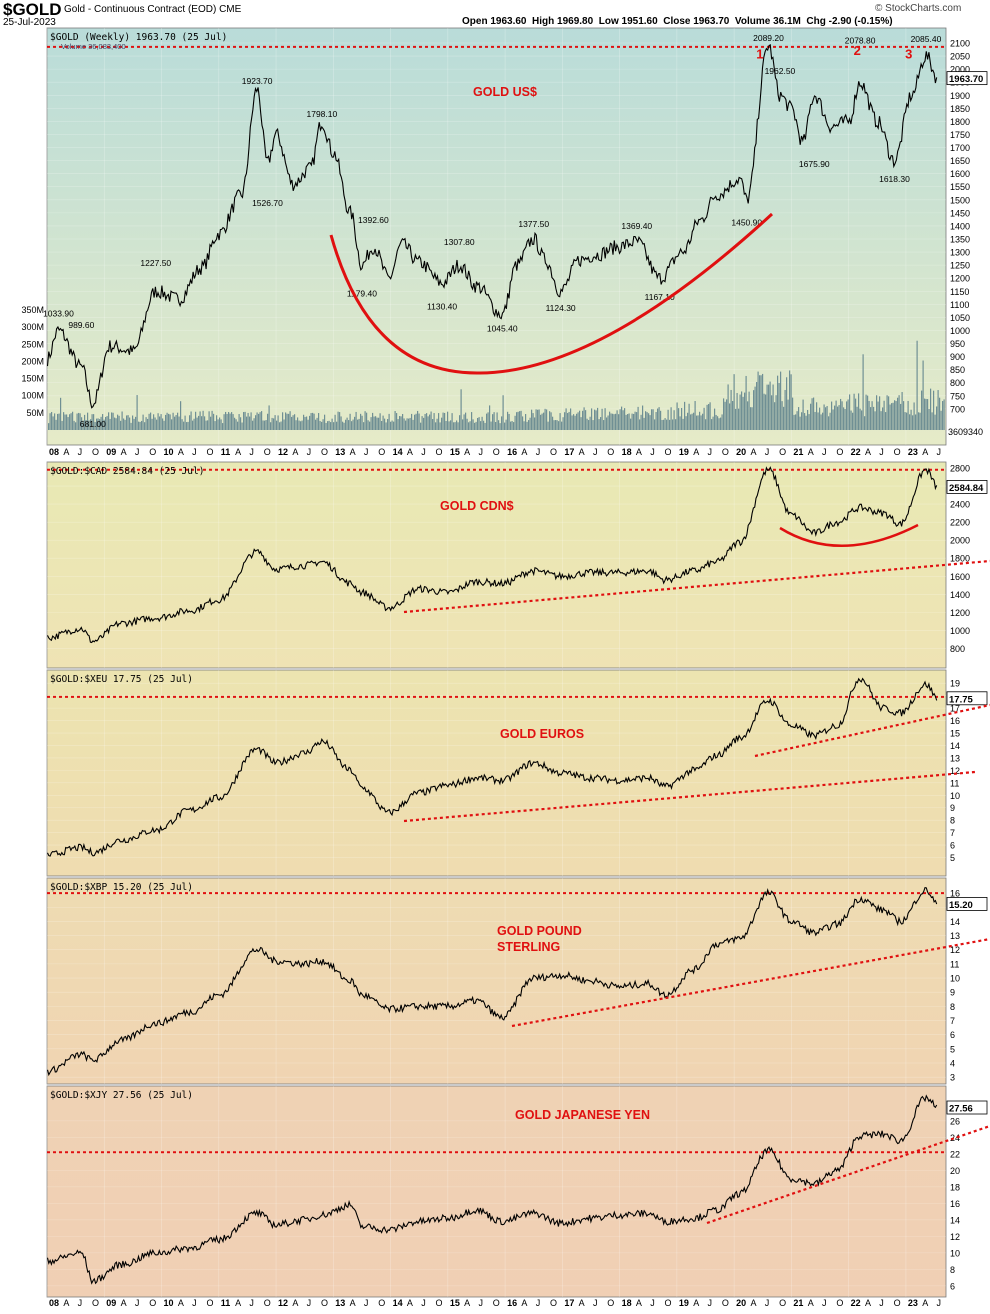  I want to click on volume-tick-label: 350M, so click(32, 310).